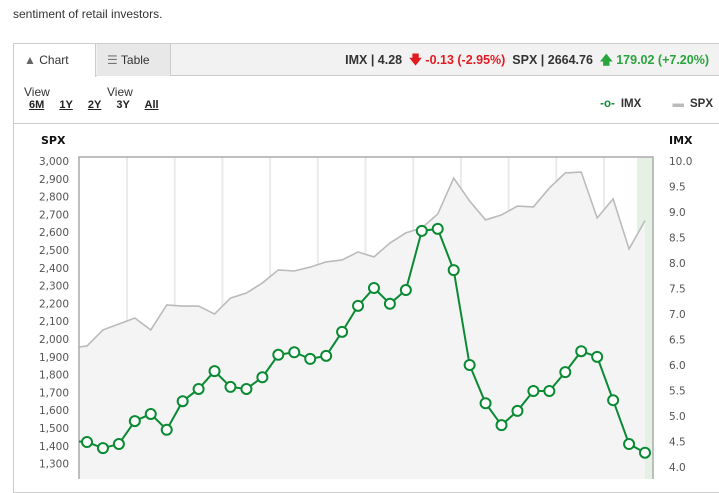  What do you see at coordinates (374, 60) in the screenshot?
I see `imx-quote: IMX | 4.28` at bounding box center [374, 60].